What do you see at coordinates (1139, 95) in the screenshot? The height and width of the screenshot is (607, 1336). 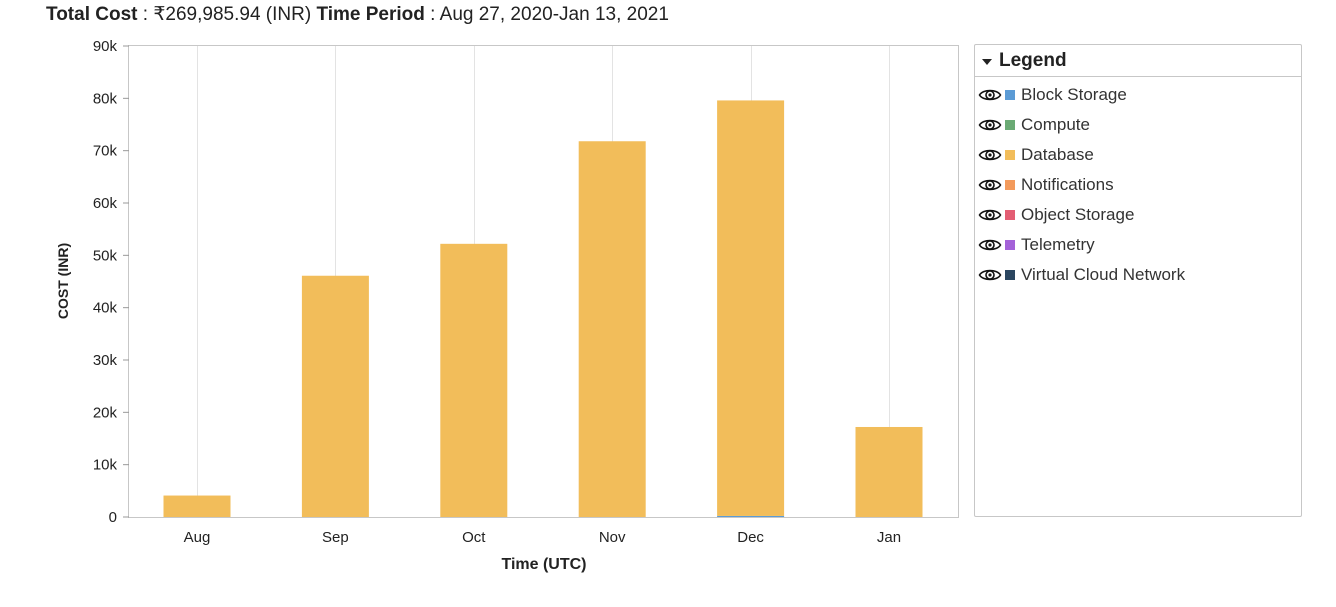 I see `legend-item: Block Storage` at bounding box center [1139, 95].